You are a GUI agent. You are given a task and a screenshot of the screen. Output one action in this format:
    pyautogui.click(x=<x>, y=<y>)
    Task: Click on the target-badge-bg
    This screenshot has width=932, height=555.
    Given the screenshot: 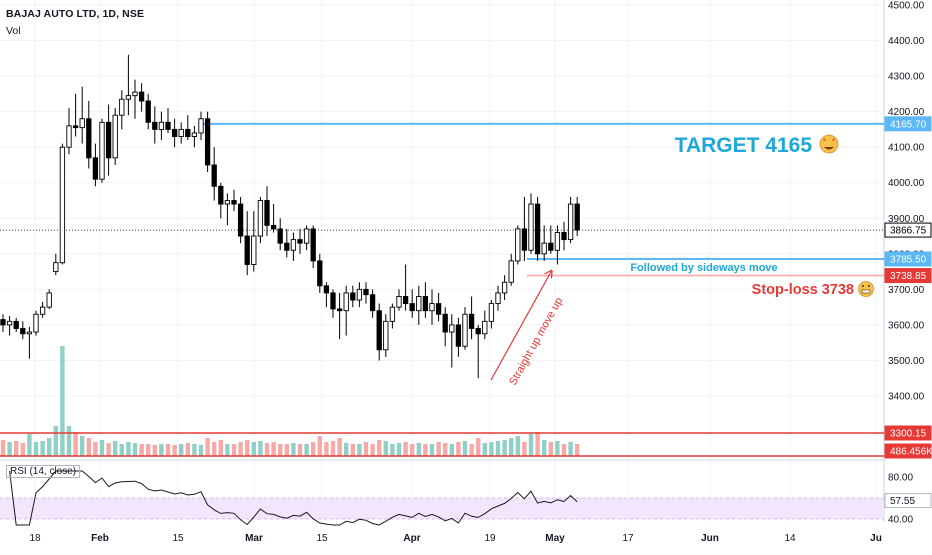 What is the action you would take?
    pyautogui.click(x=908, y=124)
    